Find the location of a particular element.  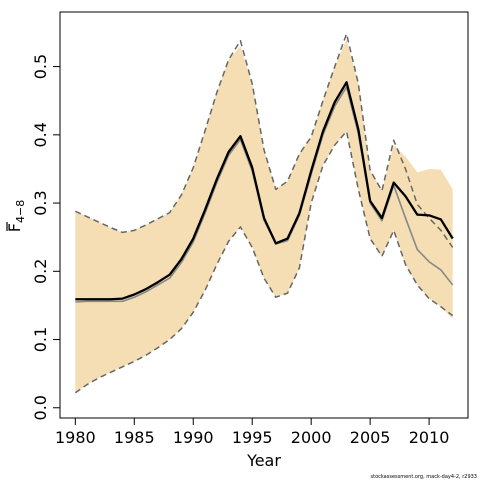

y-tick-label: 0.4 is located at coordinates (40, 134).